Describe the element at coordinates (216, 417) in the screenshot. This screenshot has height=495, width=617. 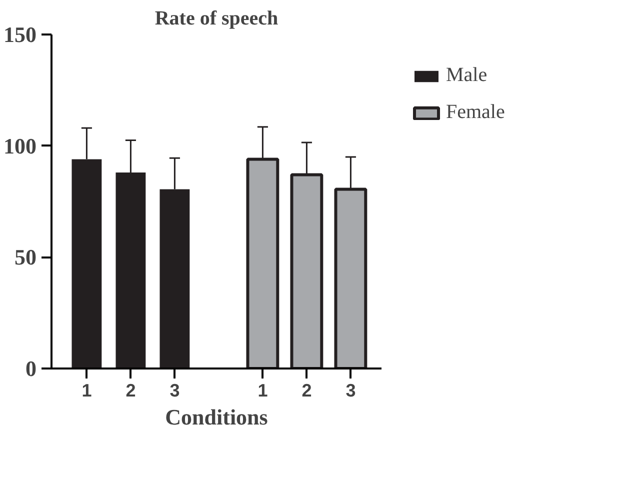
I see `x-axis-title: Conditions` at that location.